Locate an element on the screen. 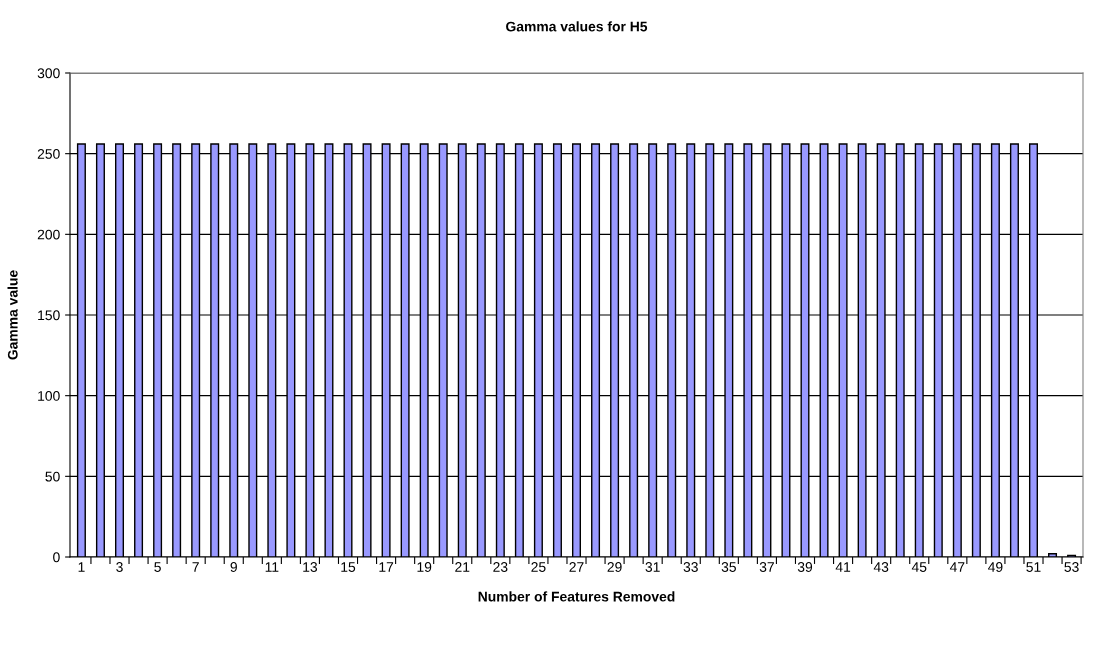  x-tick-label: 27 is located at coordinates (576, 567).